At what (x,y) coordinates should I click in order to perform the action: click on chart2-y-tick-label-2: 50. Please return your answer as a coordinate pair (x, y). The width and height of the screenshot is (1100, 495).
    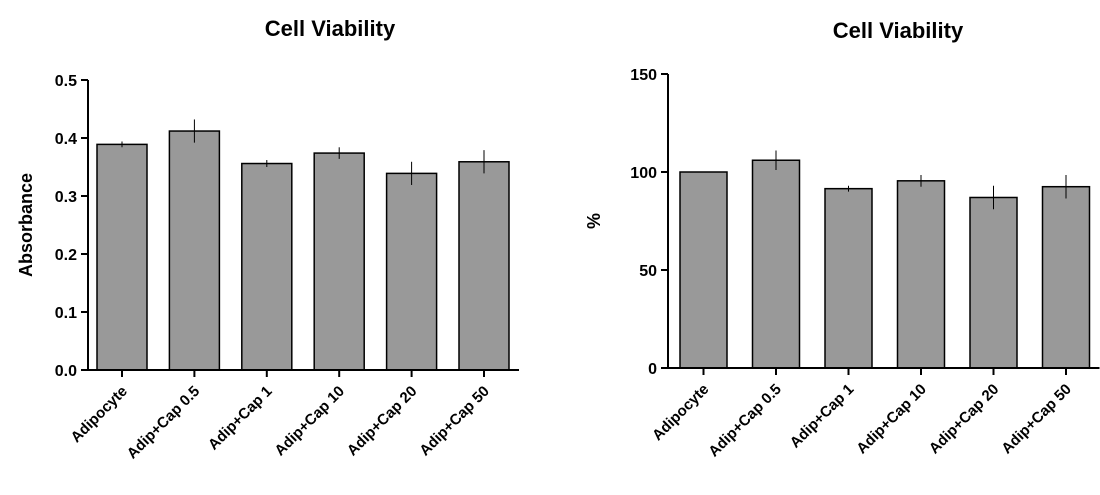
    Looking at the image, I should click on (648, 271).